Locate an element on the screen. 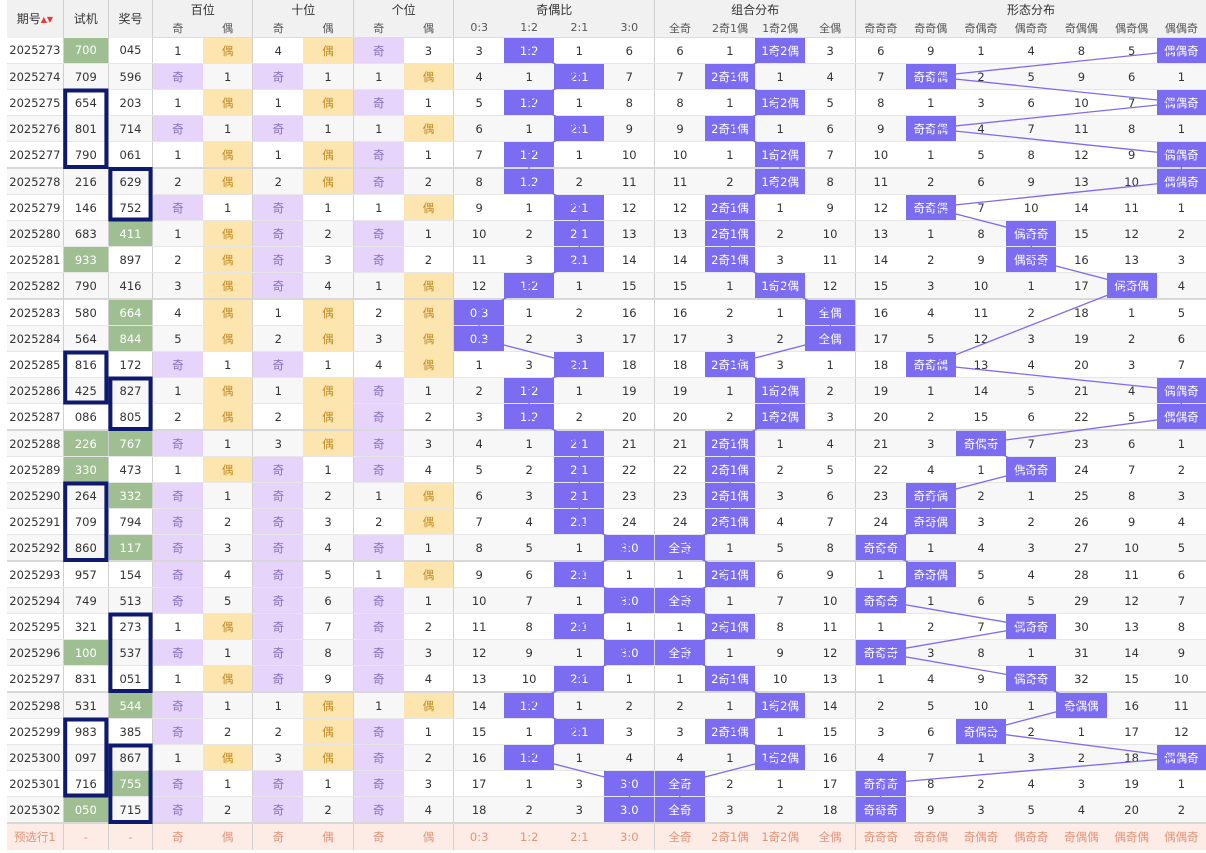 The height and width of the screenshot is (853, 1206). ratio-cell: 2 is located at coordinates (529, 810).